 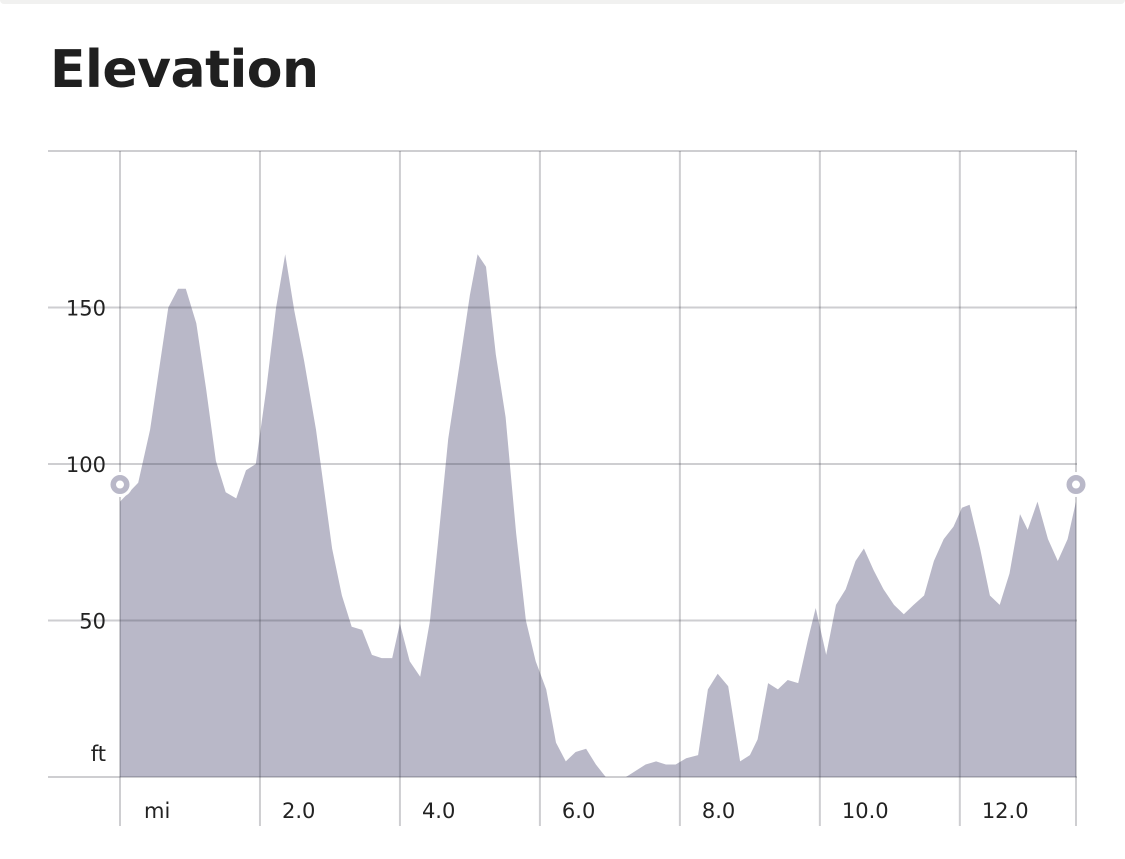 I want to click on x-tick-label: 12.0, so click(x=1005, y=811).